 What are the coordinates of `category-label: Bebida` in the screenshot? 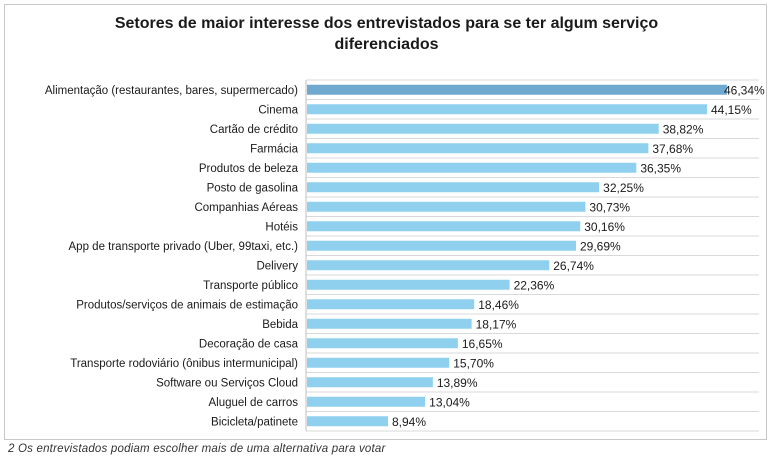 It's located at (280, 325).